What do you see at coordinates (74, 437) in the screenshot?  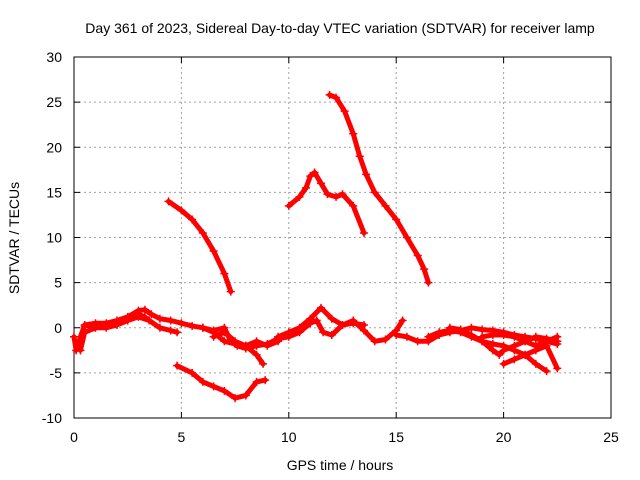 I see `x-tick-label: 0` at bounding box center [74, 437].